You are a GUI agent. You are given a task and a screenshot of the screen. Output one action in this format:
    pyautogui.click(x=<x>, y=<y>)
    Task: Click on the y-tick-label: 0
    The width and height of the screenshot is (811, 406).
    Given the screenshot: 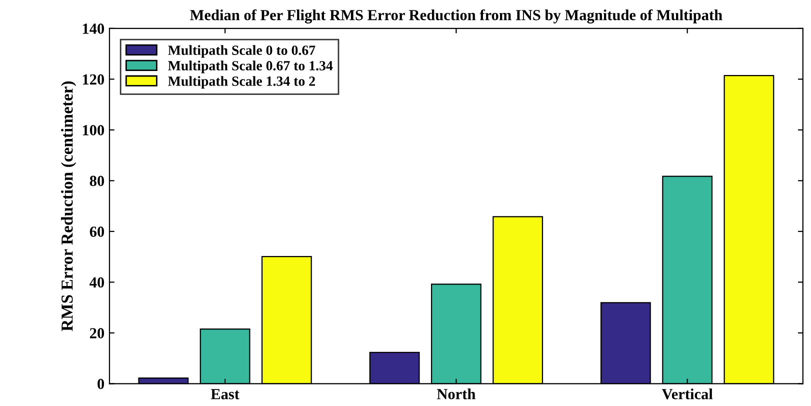 What is the action you would take?
    pyautogui.click(x=101, y=384)
    